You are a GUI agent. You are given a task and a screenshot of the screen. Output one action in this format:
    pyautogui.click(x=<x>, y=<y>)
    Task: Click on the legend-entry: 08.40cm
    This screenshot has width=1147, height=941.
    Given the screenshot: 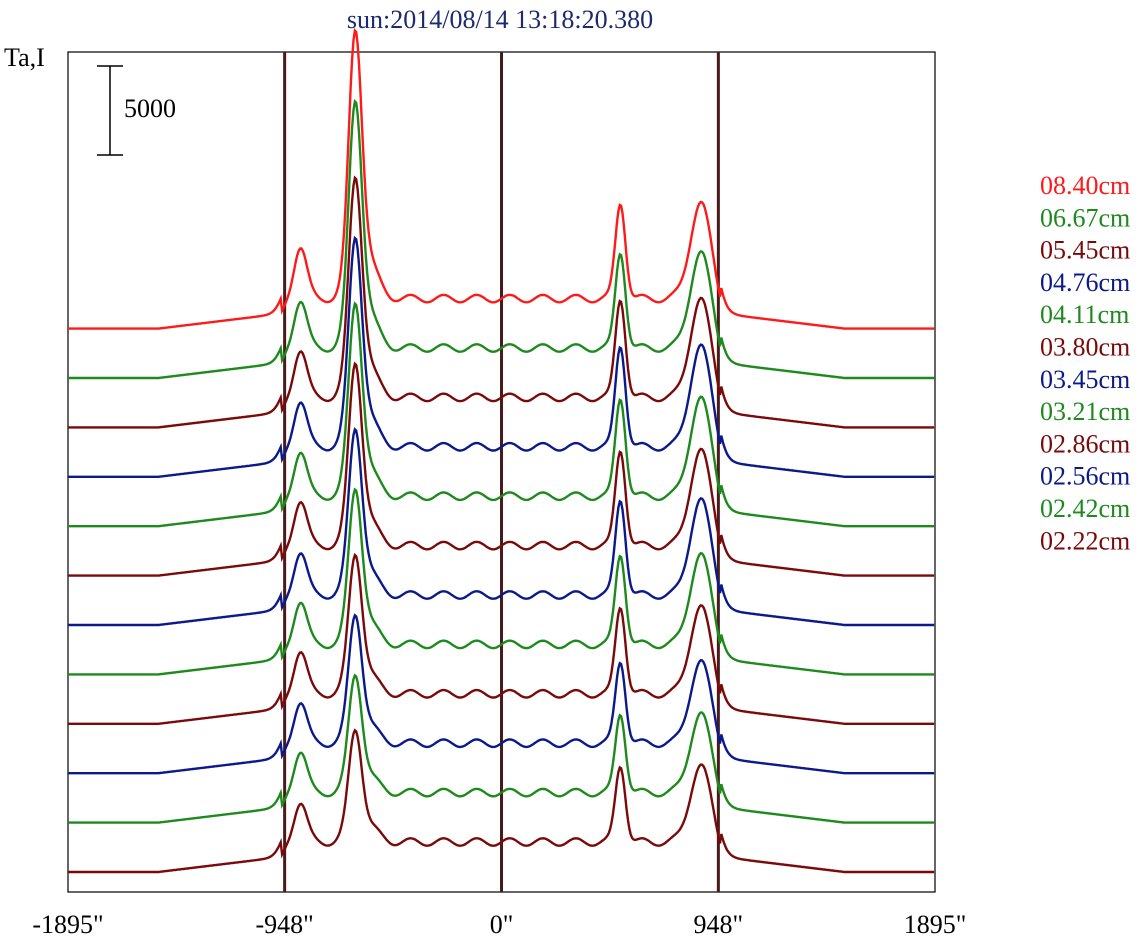 What is the action you would take?
    pyautogui.click(x=1085, y=185)
    